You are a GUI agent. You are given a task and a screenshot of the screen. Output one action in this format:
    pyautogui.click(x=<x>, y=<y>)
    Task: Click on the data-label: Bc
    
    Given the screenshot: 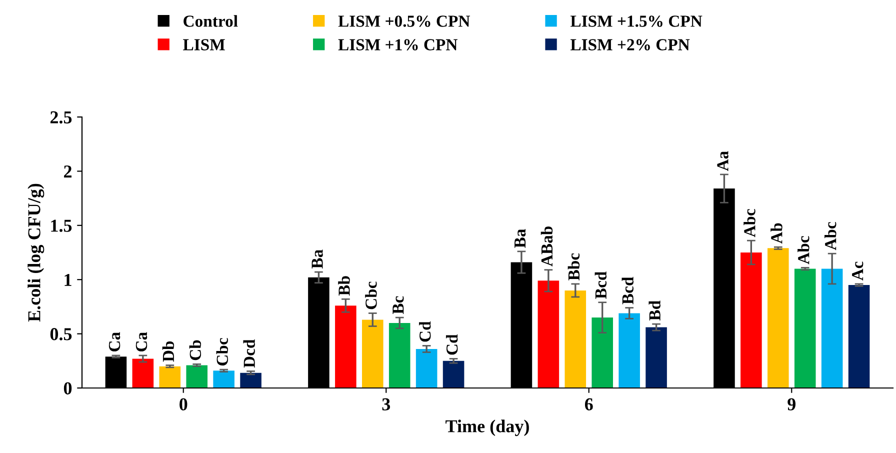 What is the action you would take?
    pyautogui.click(x=398, y=305)
    